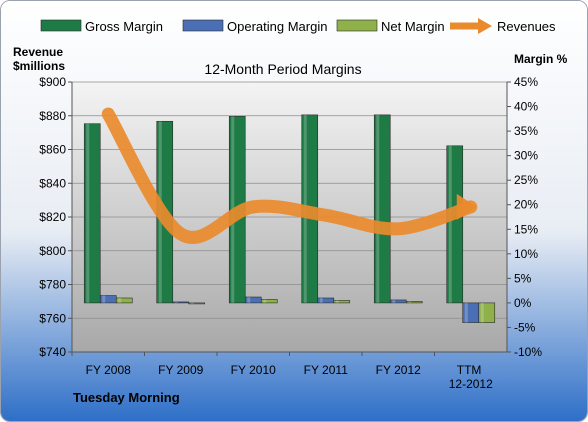 The width and height of the screenshot is (588, 422). What do you see at coordinates (277, 26) in the screenshot?
I see `legend-label: Operating Margin` at bounding box center [277, 26].